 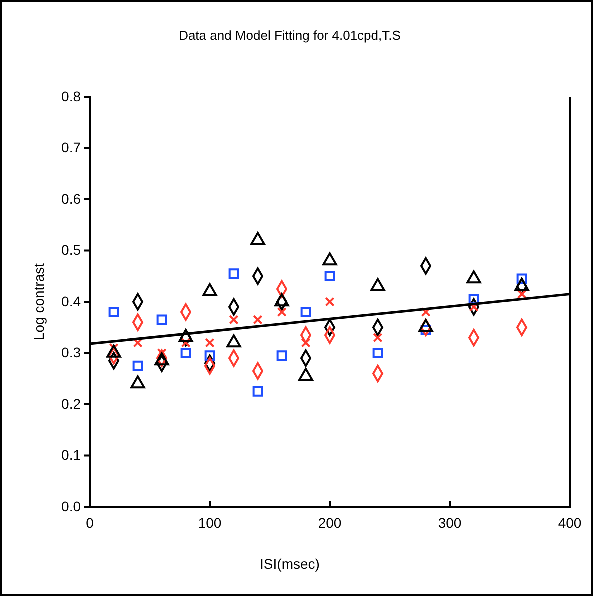 What do you see at coordinates (290, 564) in the screenshot?
I see `x-axis-title: ISI(msec)` at bounding box center [290, 564].